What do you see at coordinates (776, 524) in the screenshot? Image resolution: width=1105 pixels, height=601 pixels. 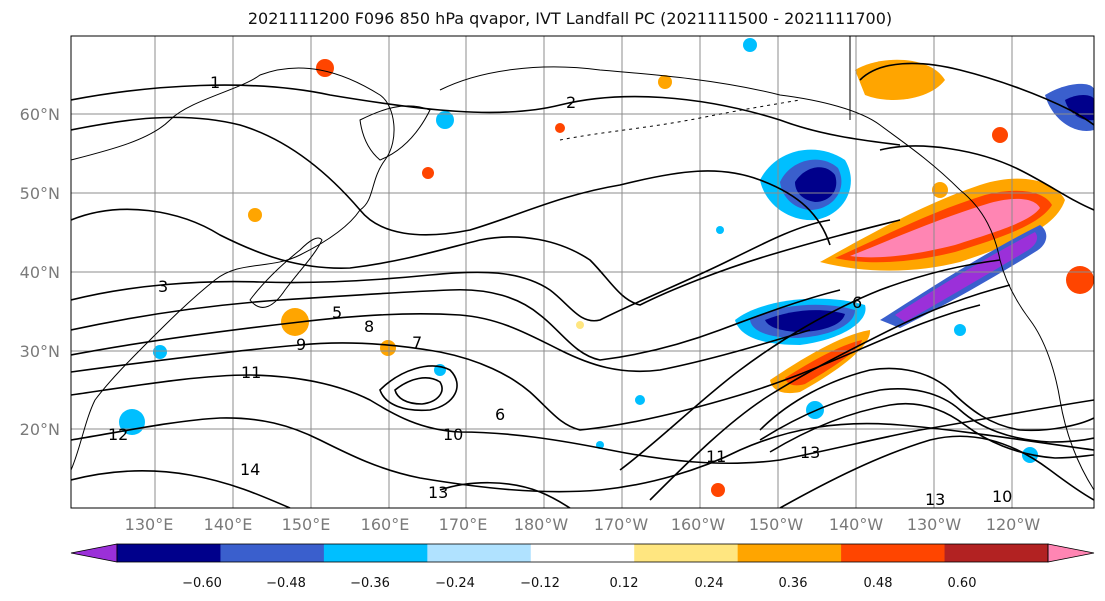 I see `lon-label: 150°W` at bounding box center [776, 524].